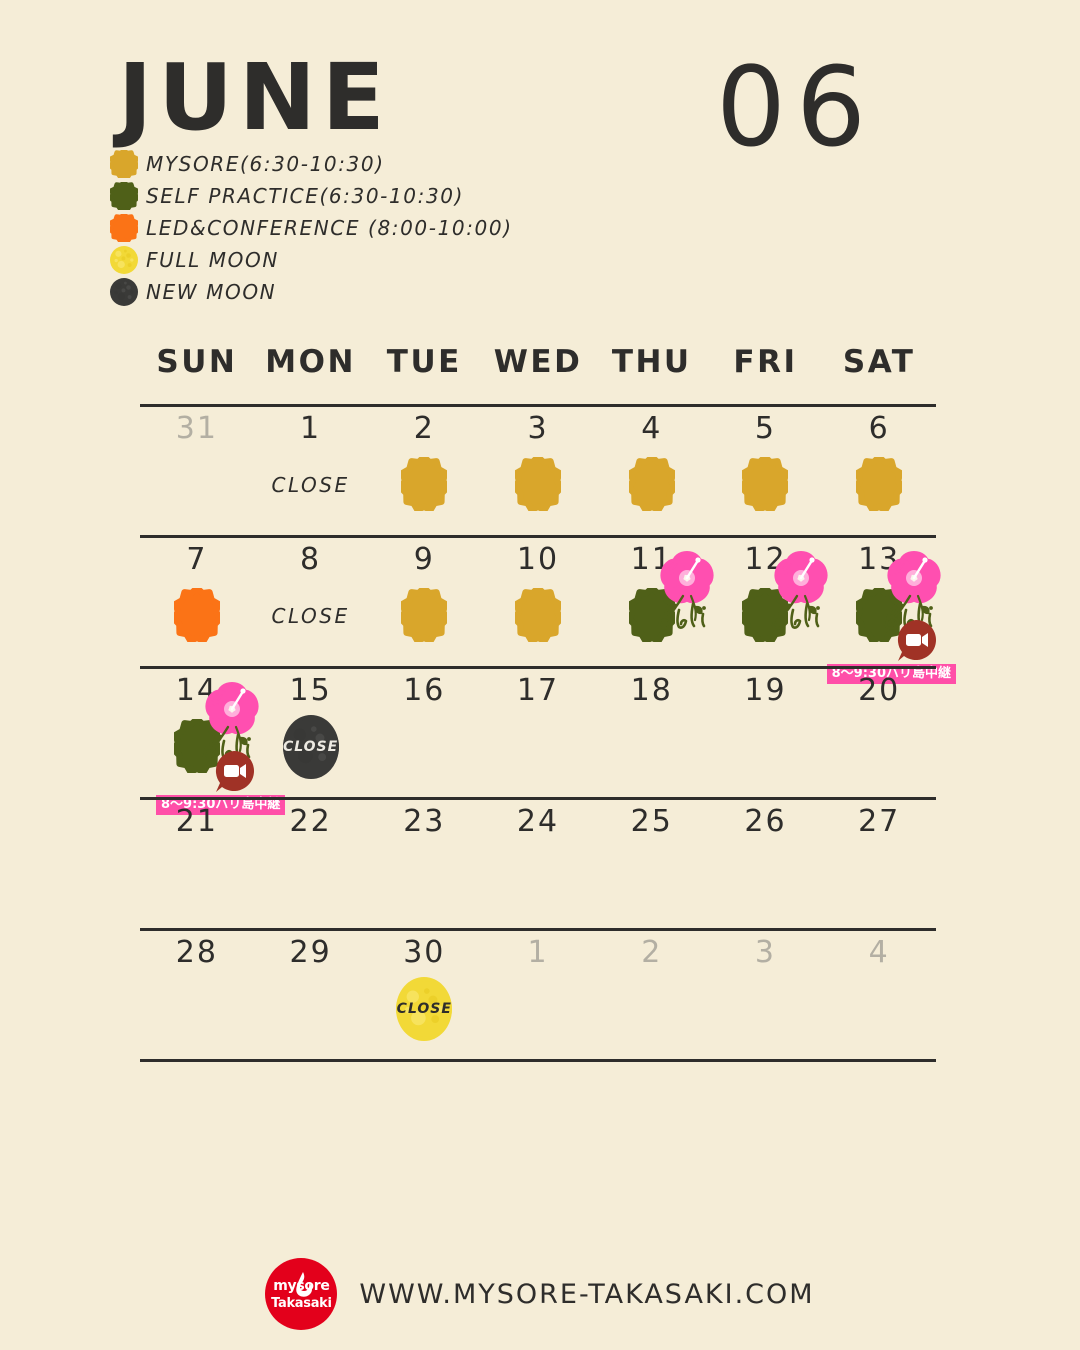 The width and height of the screenshot is (1080, 1350). I want to click on calendar-day-cell: 18, so click(652, 733).